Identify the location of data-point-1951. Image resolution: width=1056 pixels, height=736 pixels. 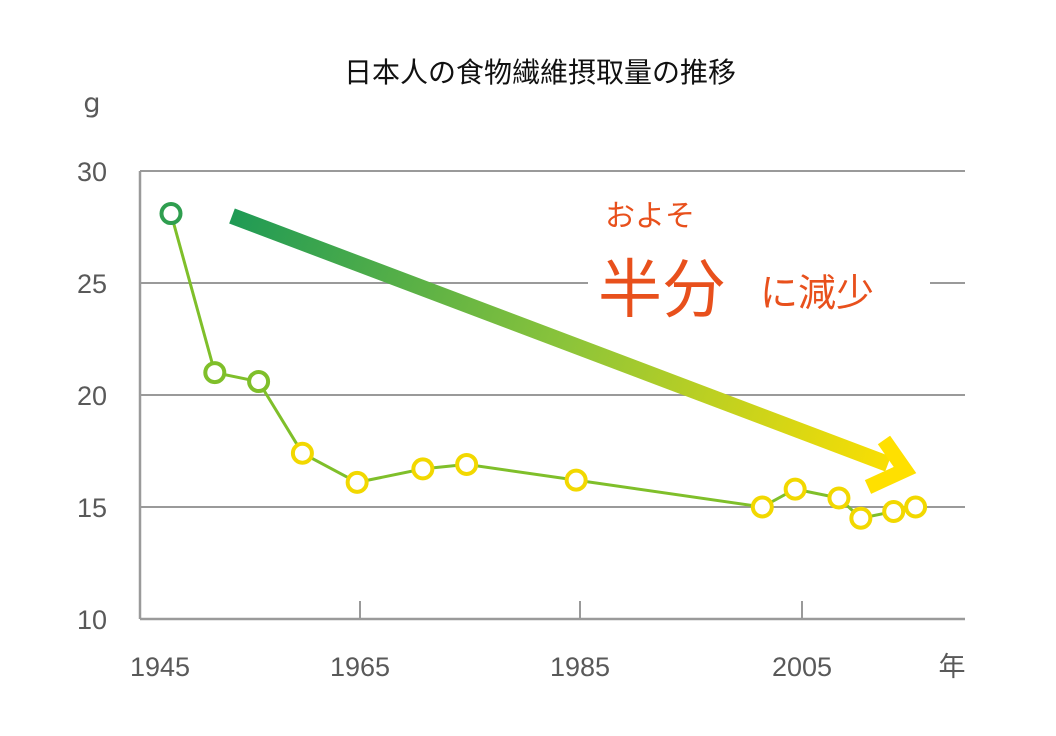
(215, 373).